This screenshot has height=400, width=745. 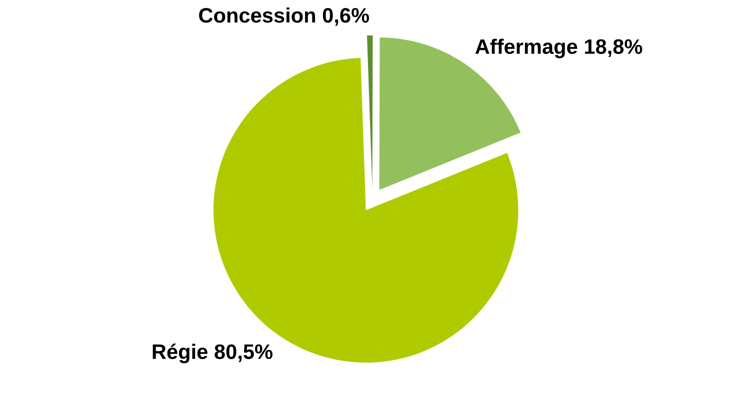 What do you see at coordinates (284, 16) in the screenshot?
I see `slice-label: Concession 0,6%` at bounding box center [284, 16].